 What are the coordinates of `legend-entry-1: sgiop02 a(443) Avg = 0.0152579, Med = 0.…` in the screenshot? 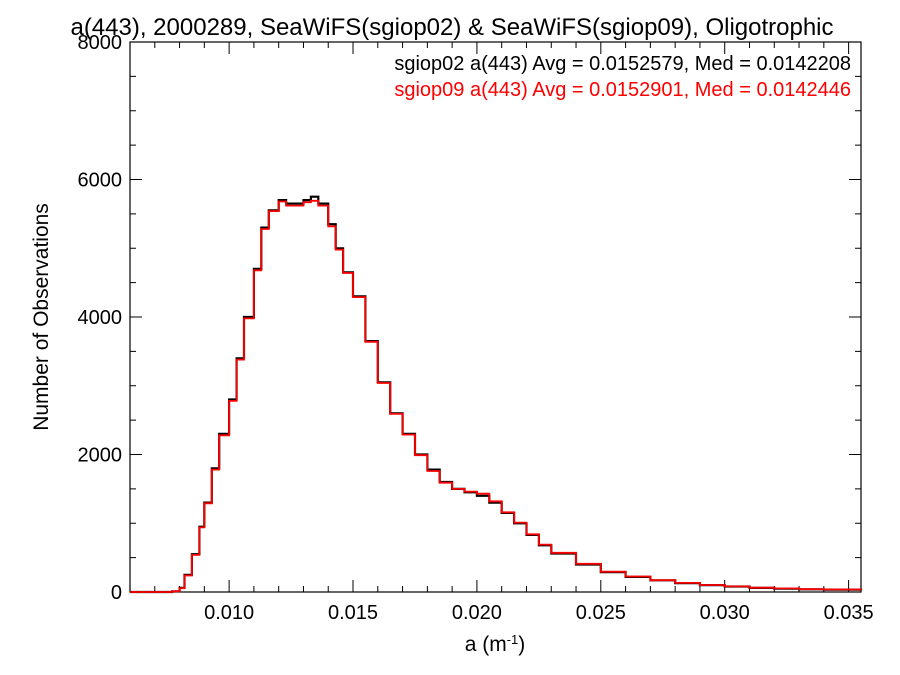 It's located at (622, 64).